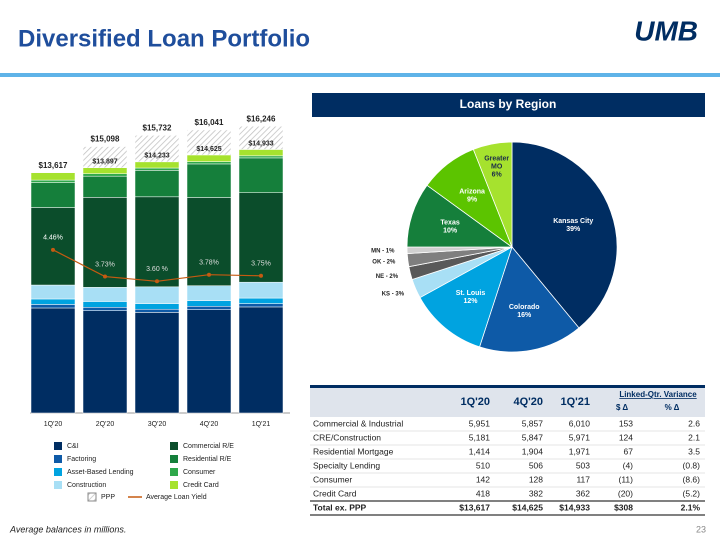 The image size is (720, 540). Describe the element at coordinates (628, 465) in the screenshot. I see `table-cell: (4)` at that location.